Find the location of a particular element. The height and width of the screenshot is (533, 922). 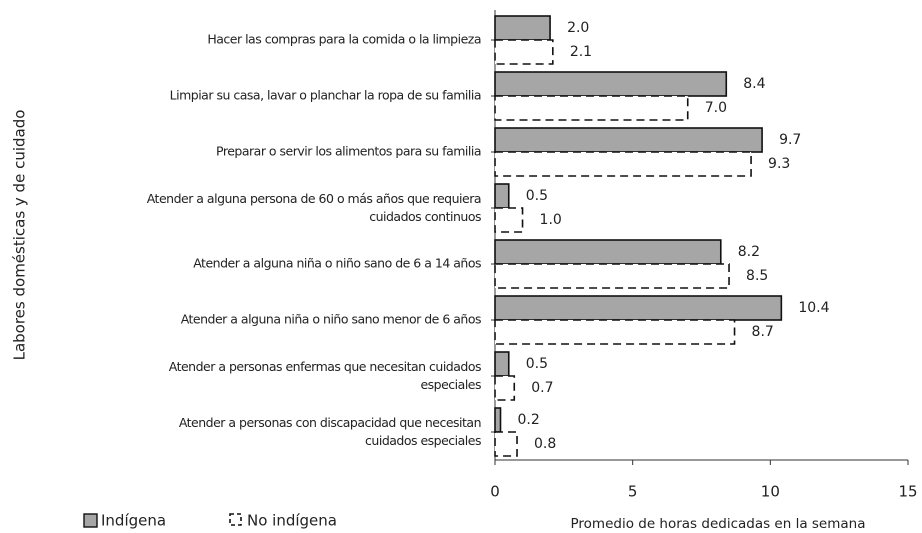

value-label: 8.7 is located at coordinates (763, 332).